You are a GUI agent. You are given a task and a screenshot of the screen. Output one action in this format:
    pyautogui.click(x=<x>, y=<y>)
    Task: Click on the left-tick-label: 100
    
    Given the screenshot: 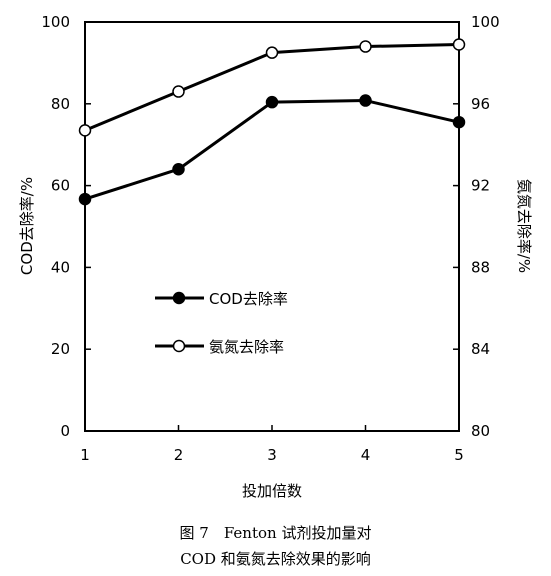 What is the action you would take?
    pyautogui.click(x=55, y=22)
    